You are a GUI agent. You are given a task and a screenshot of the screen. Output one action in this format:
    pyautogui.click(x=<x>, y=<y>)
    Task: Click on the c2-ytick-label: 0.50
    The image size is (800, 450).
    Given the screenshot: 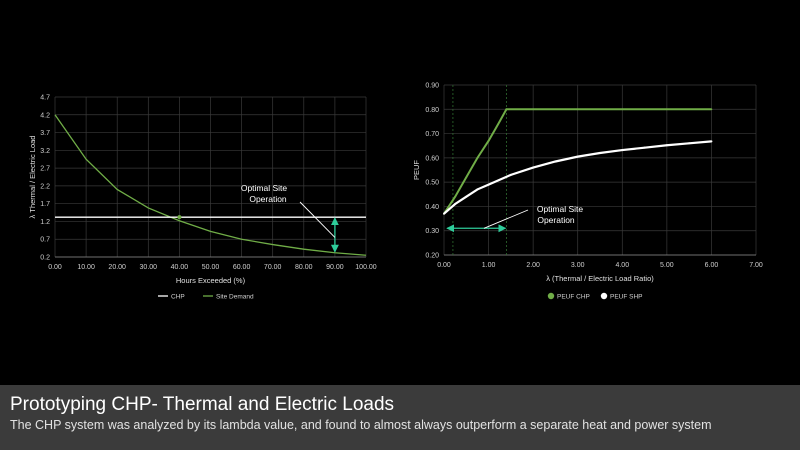 What is the action you would take?
    pyautogui.click(x=432, y=183)
    